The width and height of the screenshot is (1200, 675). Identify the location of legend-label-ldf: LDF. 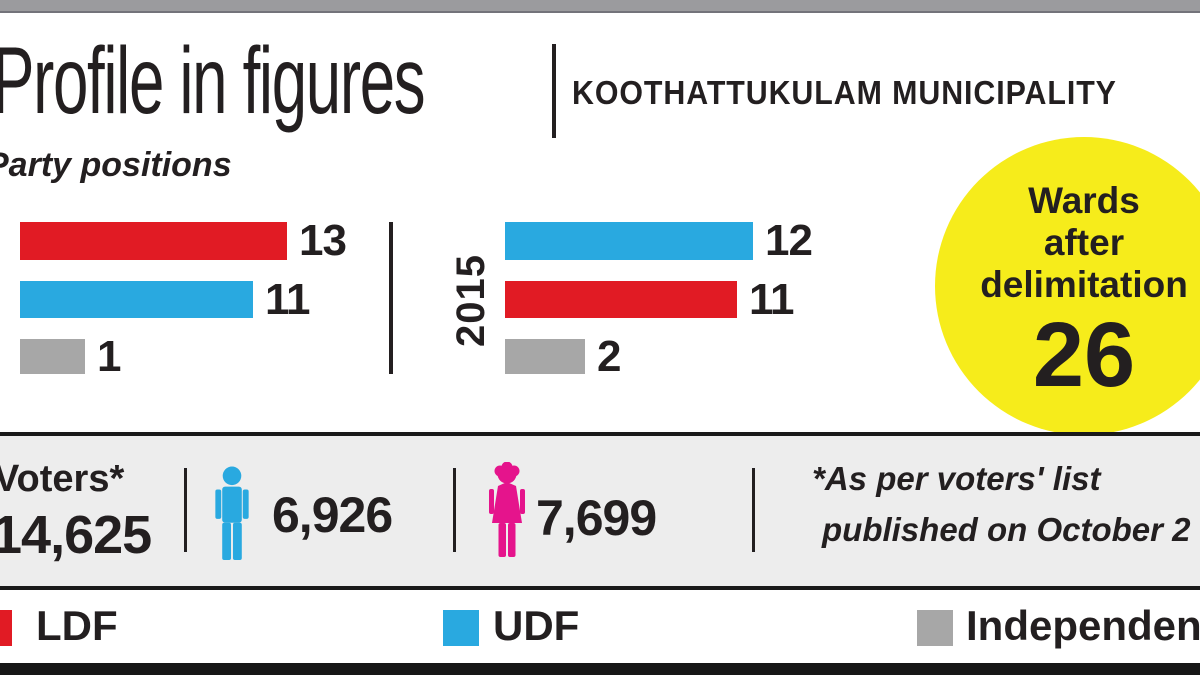
(77, 625).